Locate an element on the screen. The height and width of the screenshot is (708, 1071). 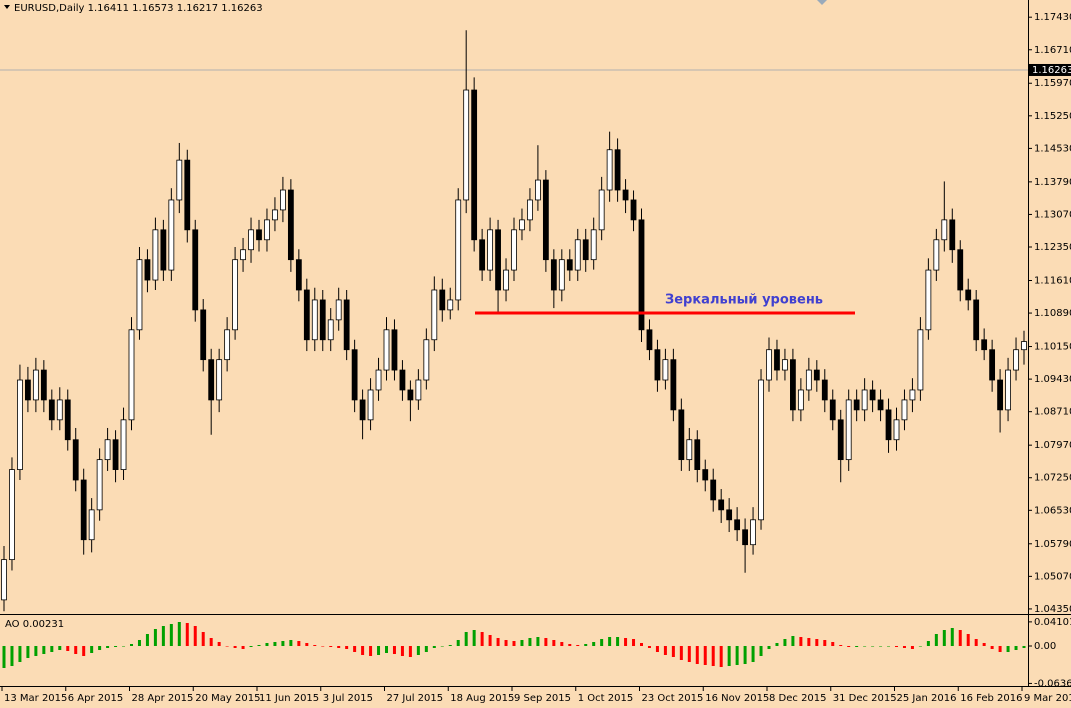
menu-arrow is located at coordinates (7, 7).